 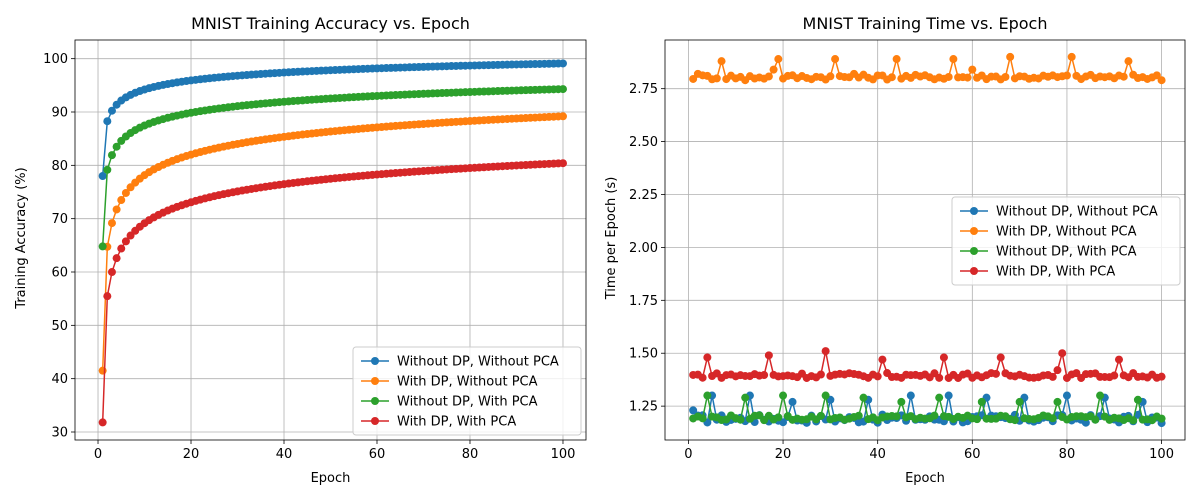 What do you see at coordinates (456, 422) in the screenshot?
I see `legend-label: With DP, With PCA` at bounding box center [456, 422].